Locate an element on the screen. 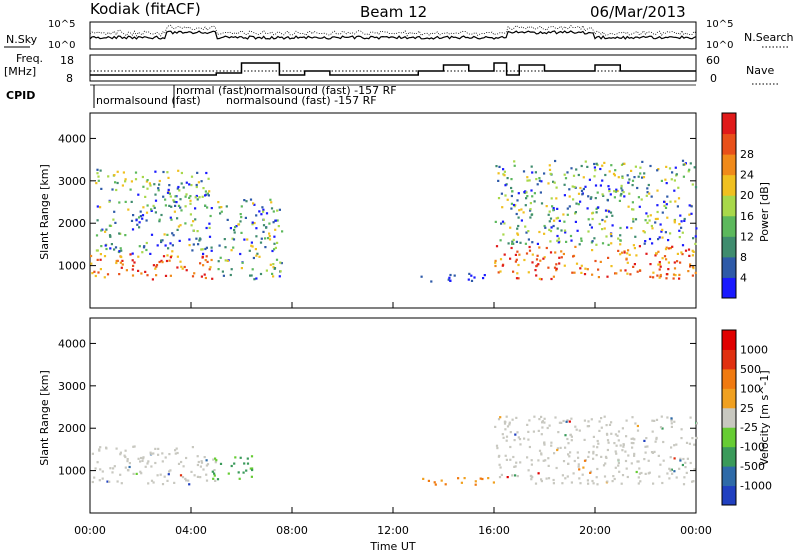 This screenshot has width=800, height=554. velocity-colorbar-swatch is located at coordinates (729, 437).